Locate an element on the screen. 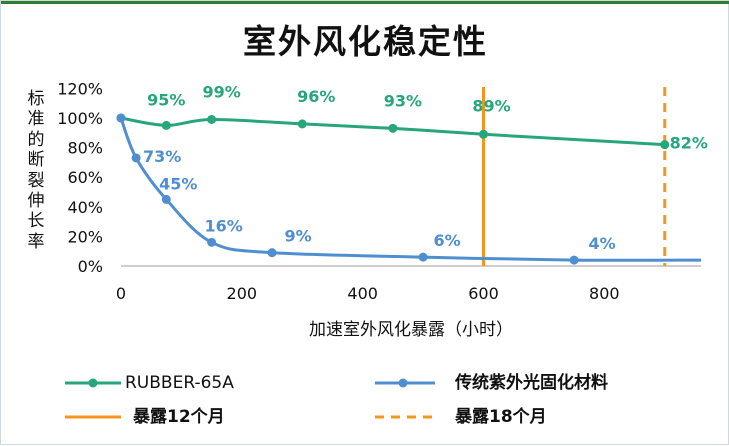 This screenshot has height=446, width=729. y-axis-ticks: 0% 20% 40% 60% 80% 100% 120% is located at coordinates (80, 177).